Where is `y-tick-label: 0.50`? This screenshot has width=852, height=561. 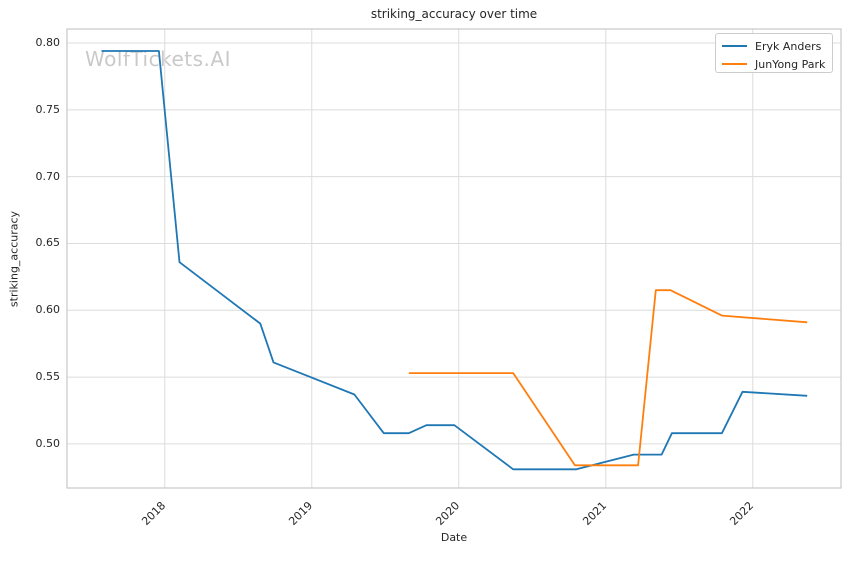 y-tick-label: 0.50 is located at coordinates (48, 443).